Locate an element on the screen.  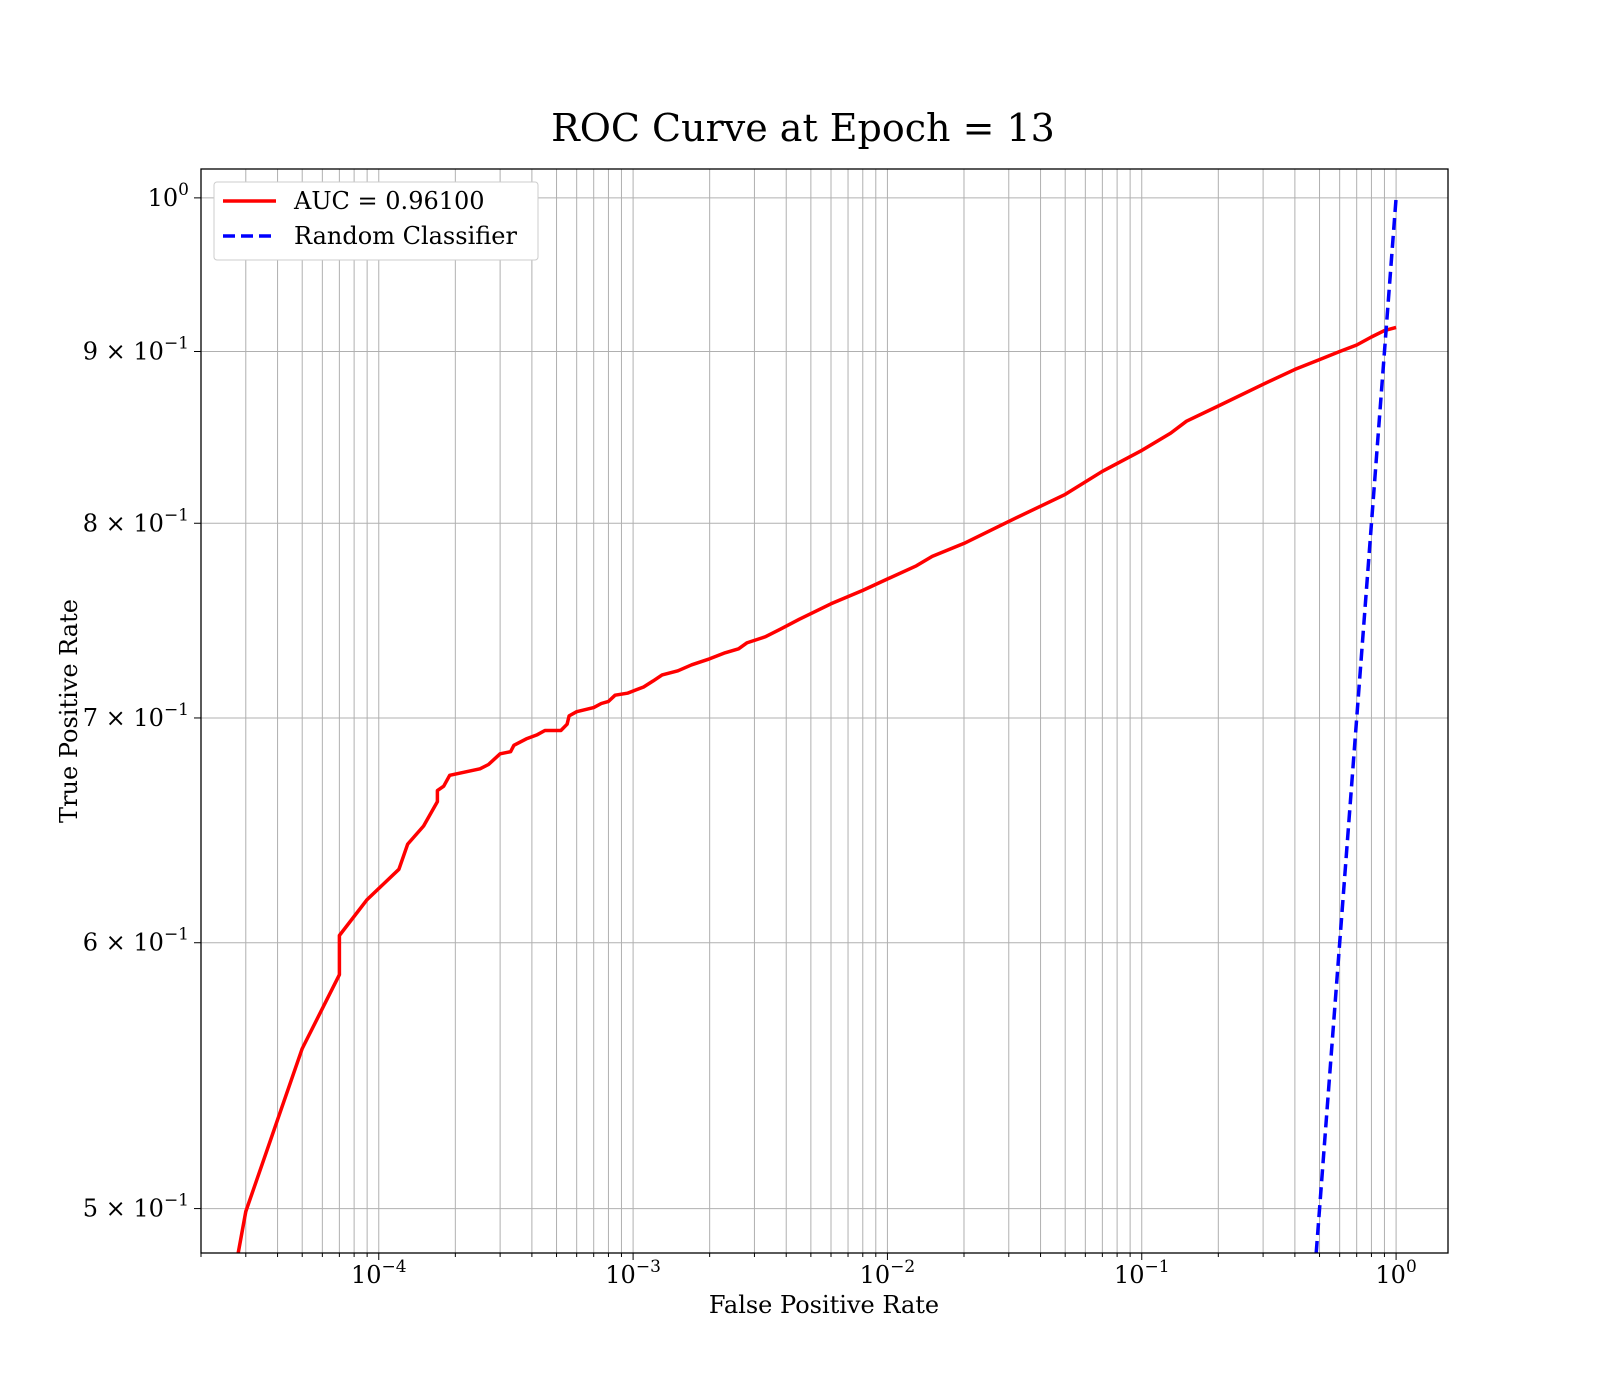
x-tick-label: 10⁻² is located at coordinates (888, 1273).